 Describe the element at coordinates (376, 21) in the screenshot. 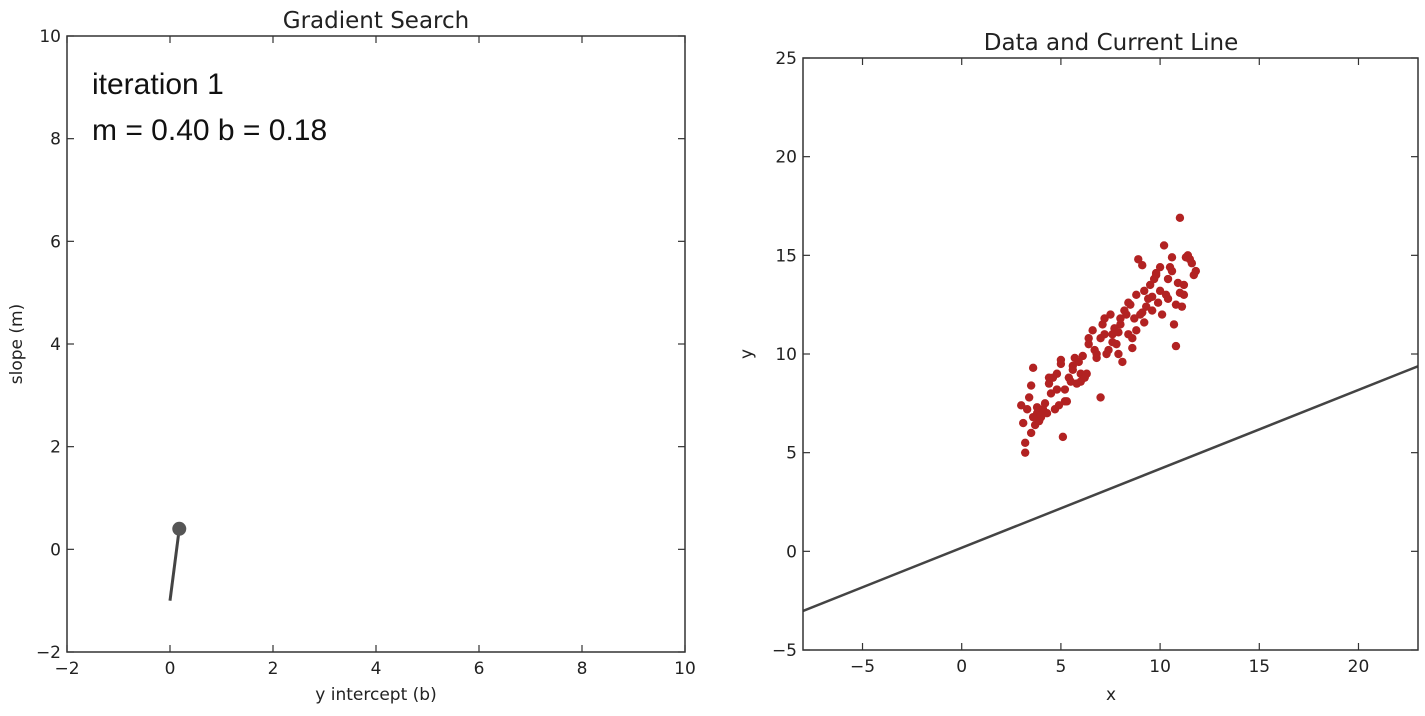

I see `chart-title: Gradient Search` at that location.